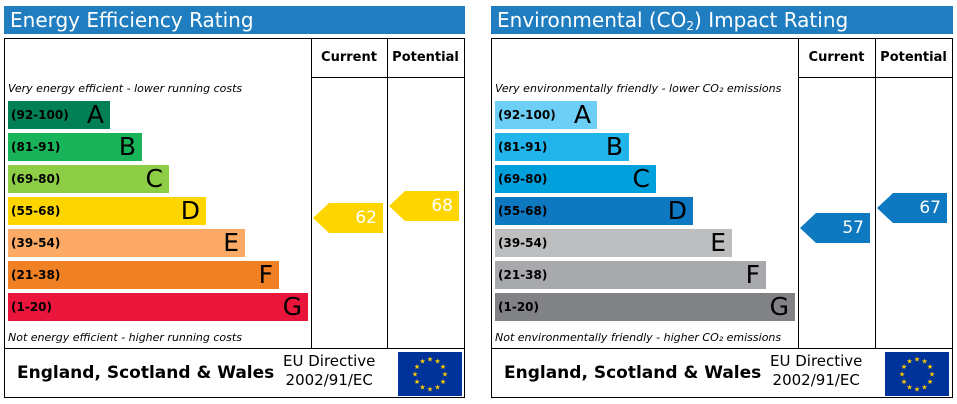 The height and width of the screenshot is (404, 957). Describe the element at coordinates (234, 20) in the screenshot. I see `panel-title: Energy Efficiency Rating` at that location.